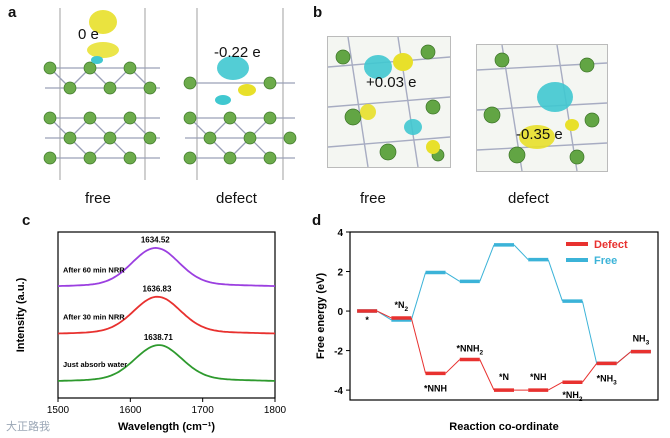 The height and width of the screenshot is (438, 670). Describe the element at coordinates (338, 391) in the screenshot. I see `y-tick-label-4: -4` at that location.